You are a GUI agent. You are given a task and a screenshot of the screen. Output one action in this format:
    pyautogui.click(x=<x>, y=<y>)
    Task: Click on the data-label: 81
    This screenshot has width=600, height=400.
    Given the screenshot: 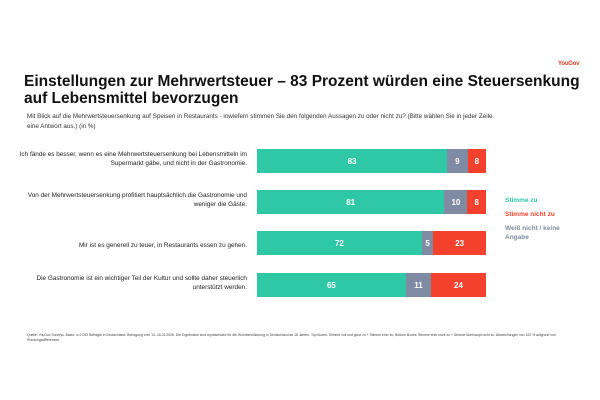 What is the action you would take?
    pyautogui.click(x=351, y=202)
    